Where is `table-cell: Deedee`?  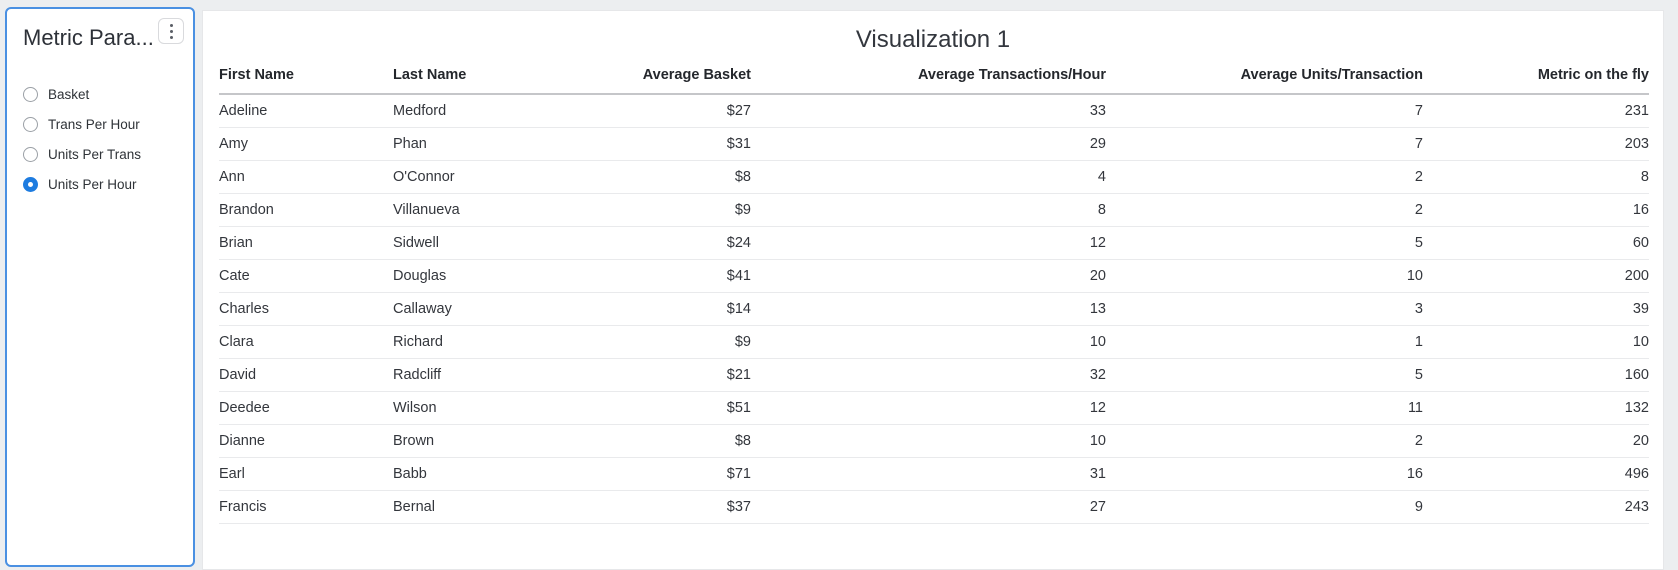
table-cell: Deedee is located at coordinates (306, 408).